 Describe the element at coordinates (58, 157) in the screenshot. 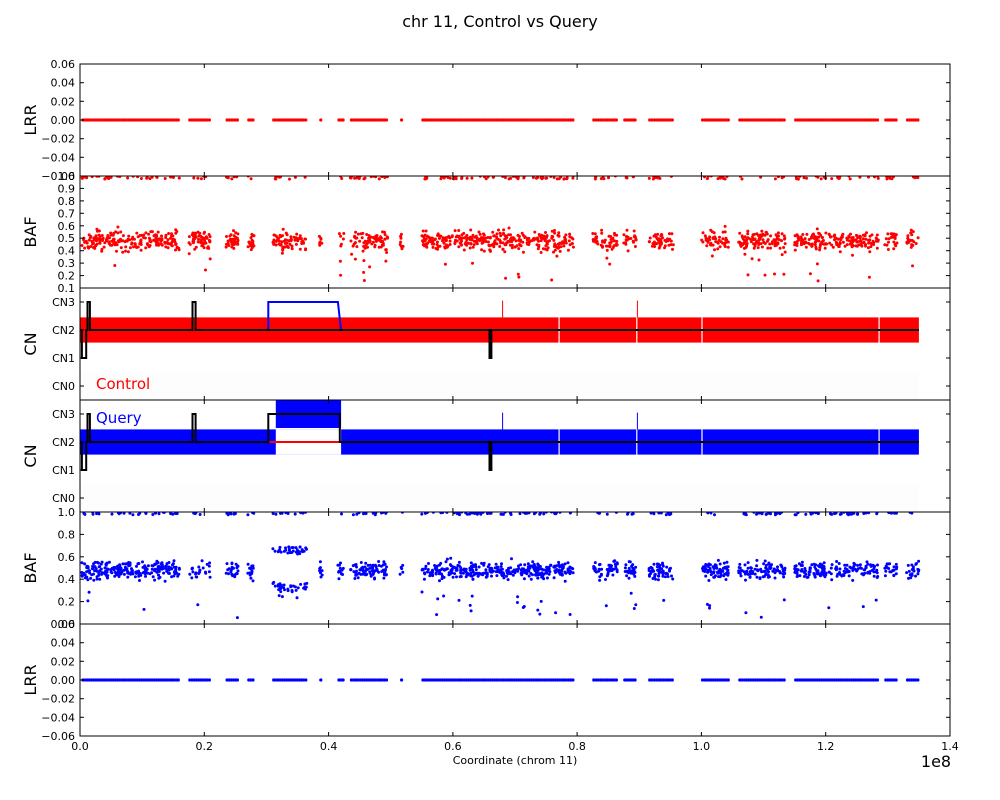

I see `control-lrr-ytick-label: −0.04` at that location.